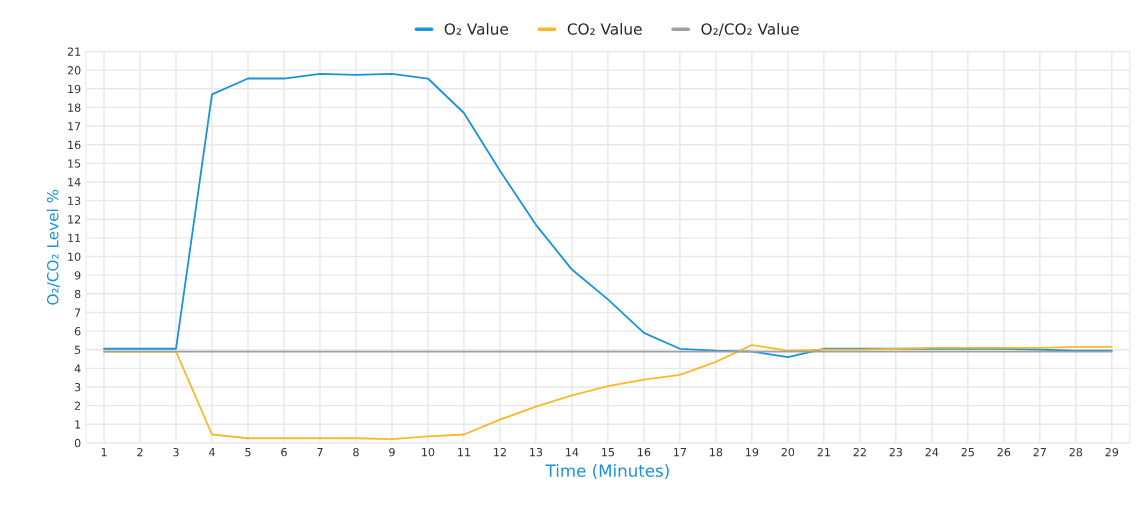 The height and width of the screenshot is (515, 1147). What do you see at coordinates (77, 331) in the screenshot?
I see `y-tick-label: 6` at bounding box center [77, 331].